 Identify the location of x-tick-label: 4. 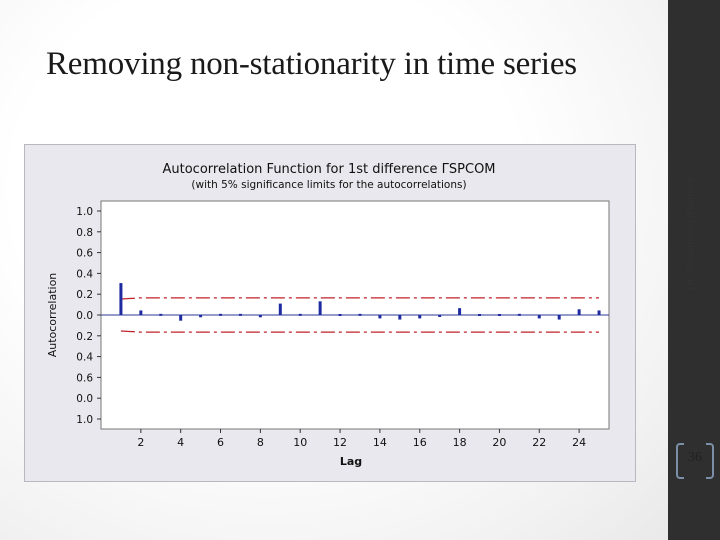
(180, 442).